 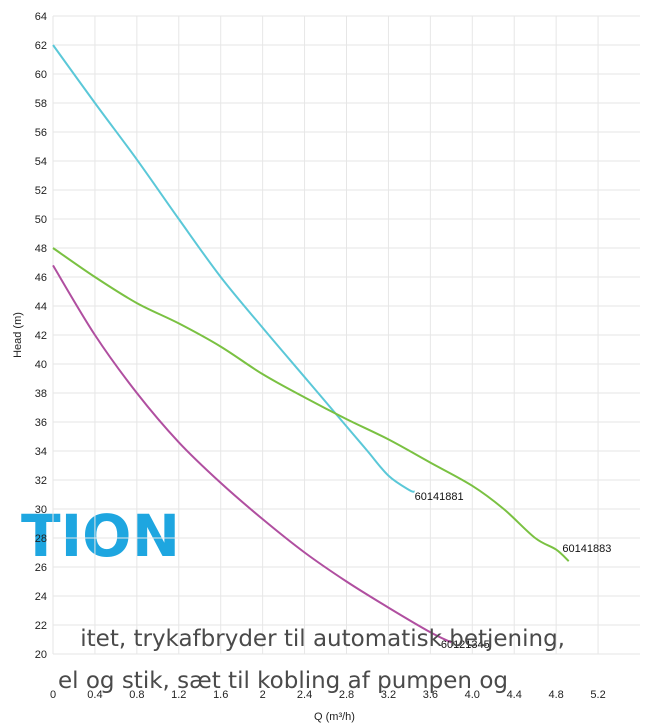 What do you see at coordinates (430, 695) in the screenshot?
I see `x-tick-label: 3.6` at bounding box center [430, 695].